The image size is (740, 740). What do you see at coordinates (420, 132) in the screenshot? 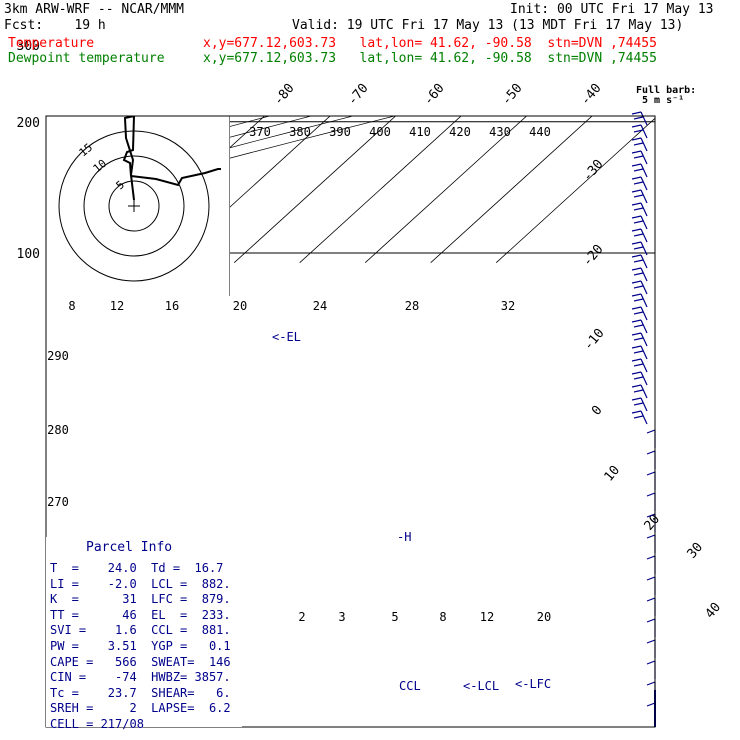
I see `theta-label: 410` at bounding box center [420, 132].